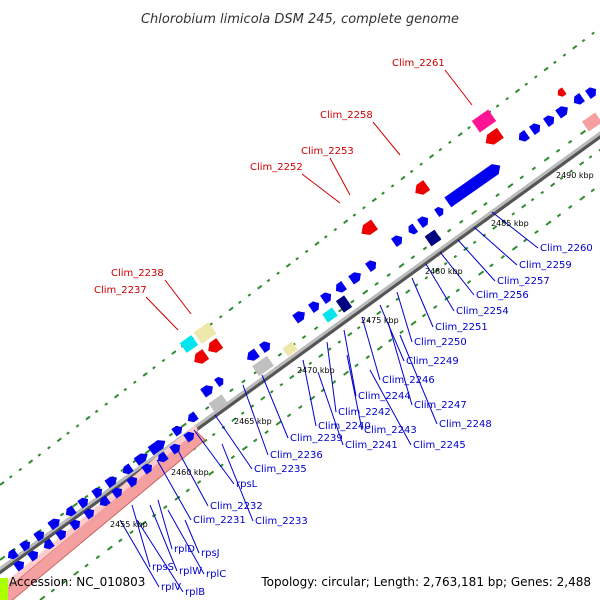 The image size is (600, 600). Describe the element at coordinates (371, 445) in the screenshot. I see `gene-label-forward: Clim_2241` at that location.